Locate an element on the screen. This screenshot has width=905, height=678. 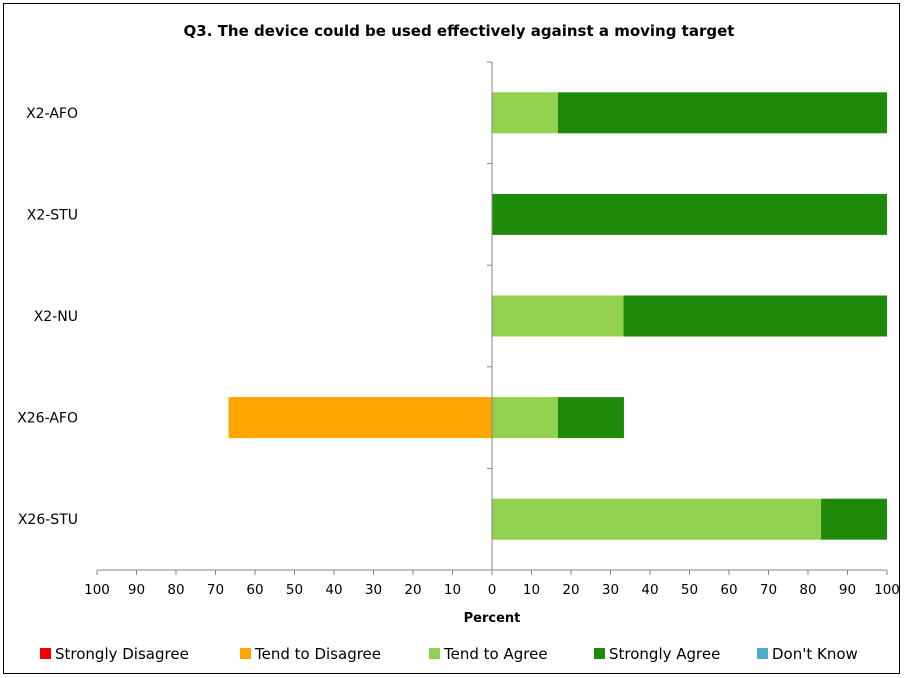
bar-x26-stu-strongly-agree is located at coordinates (854, 519).